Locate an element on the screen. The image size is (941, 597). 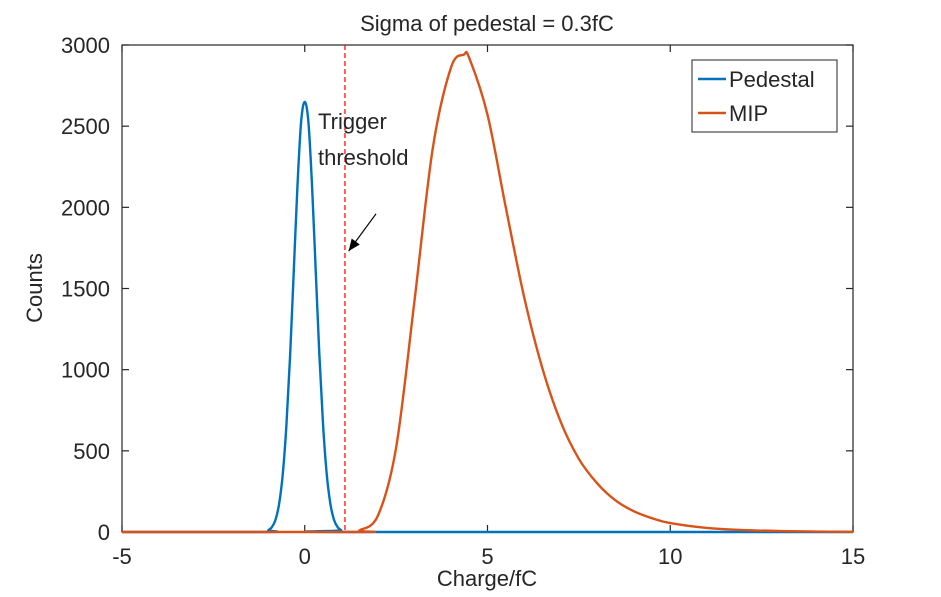
x-axis-label: Charge/fC is located at coordinates (487, 578).